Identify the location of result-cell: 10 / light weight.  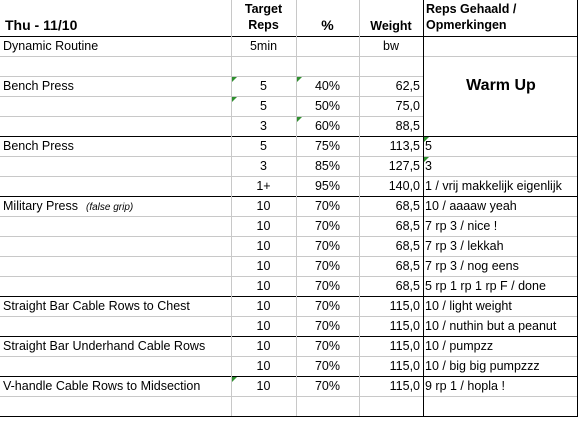
(468, 306).